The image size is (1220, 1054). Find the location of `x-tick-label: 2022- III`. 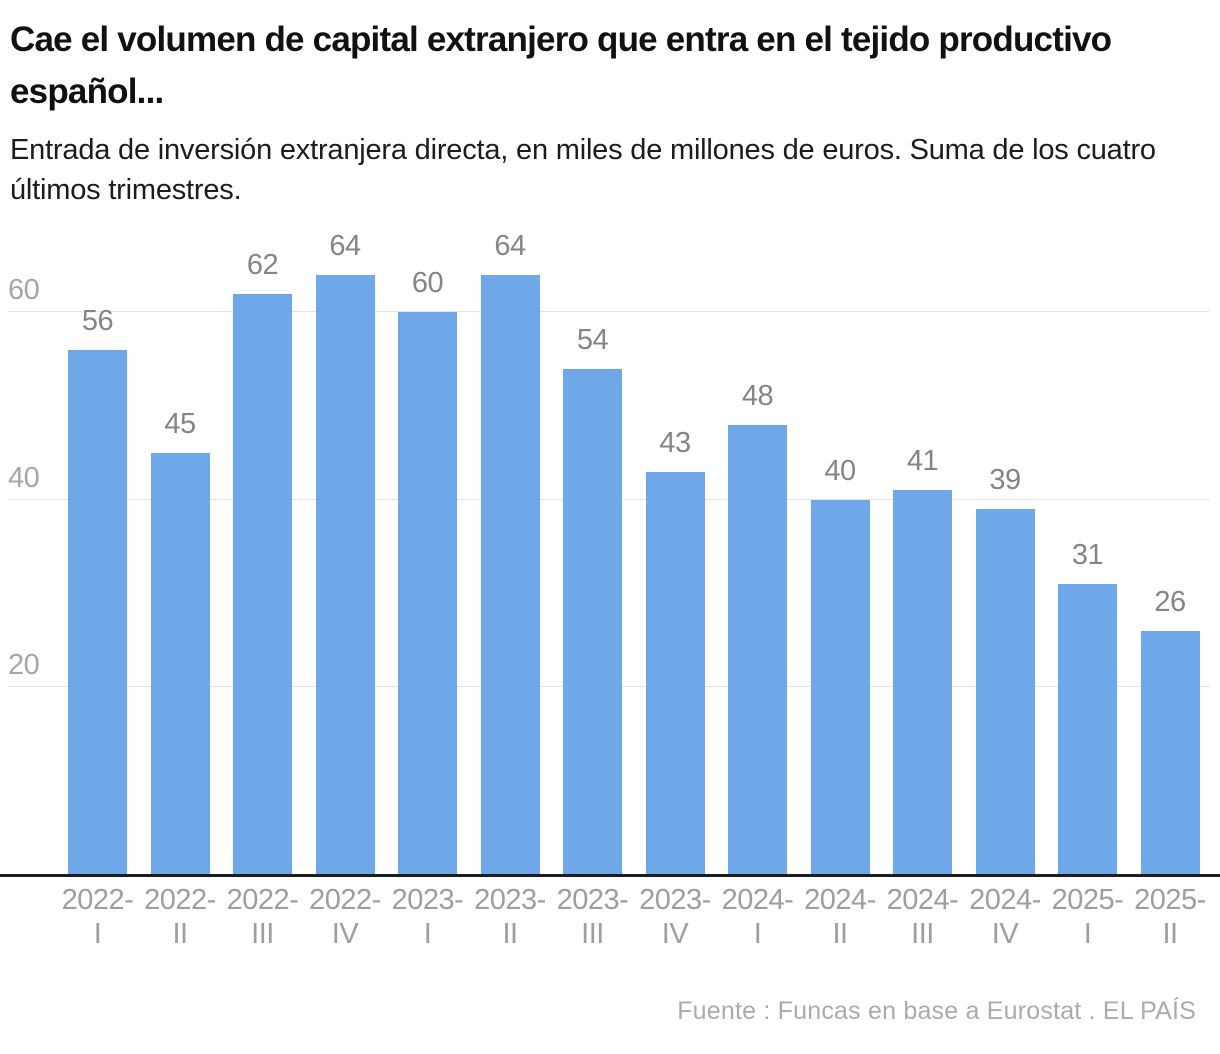

x-tick-label: 2022- III is located at coordinates (263, 917).